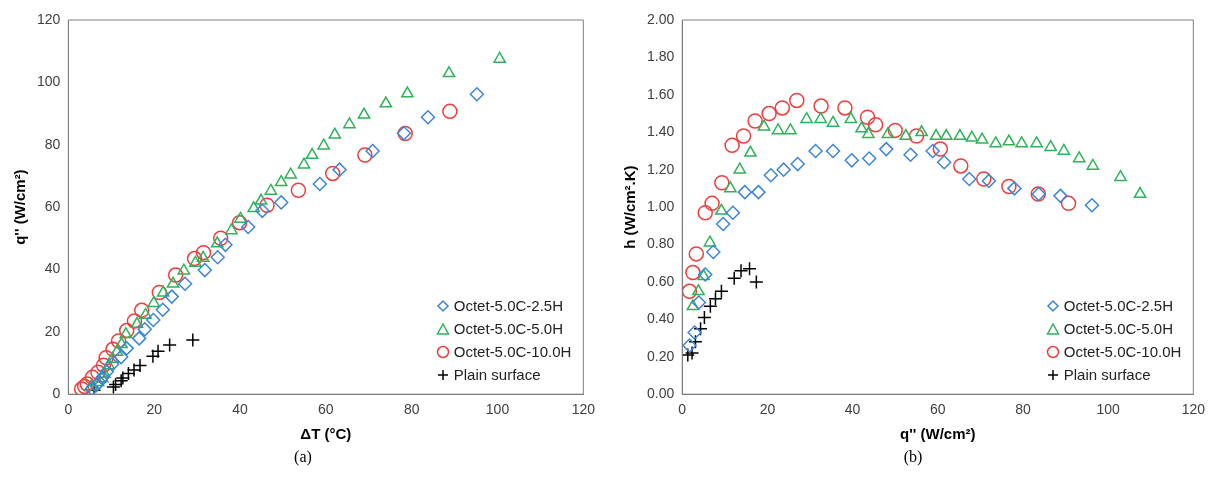 This screenshot has height=500, width=1215. I want to click on y-tick-label: 80, so click(52, 143).